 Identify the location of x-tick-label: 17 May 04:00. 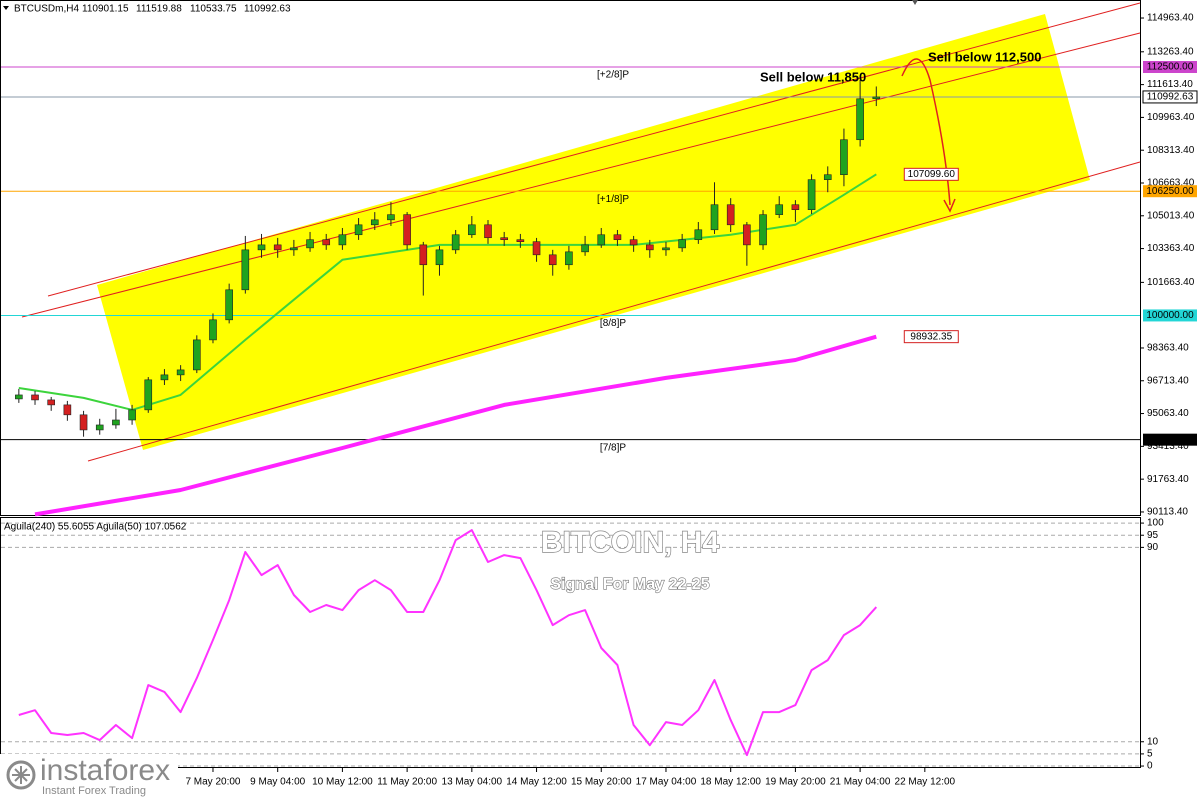
(666, 782).